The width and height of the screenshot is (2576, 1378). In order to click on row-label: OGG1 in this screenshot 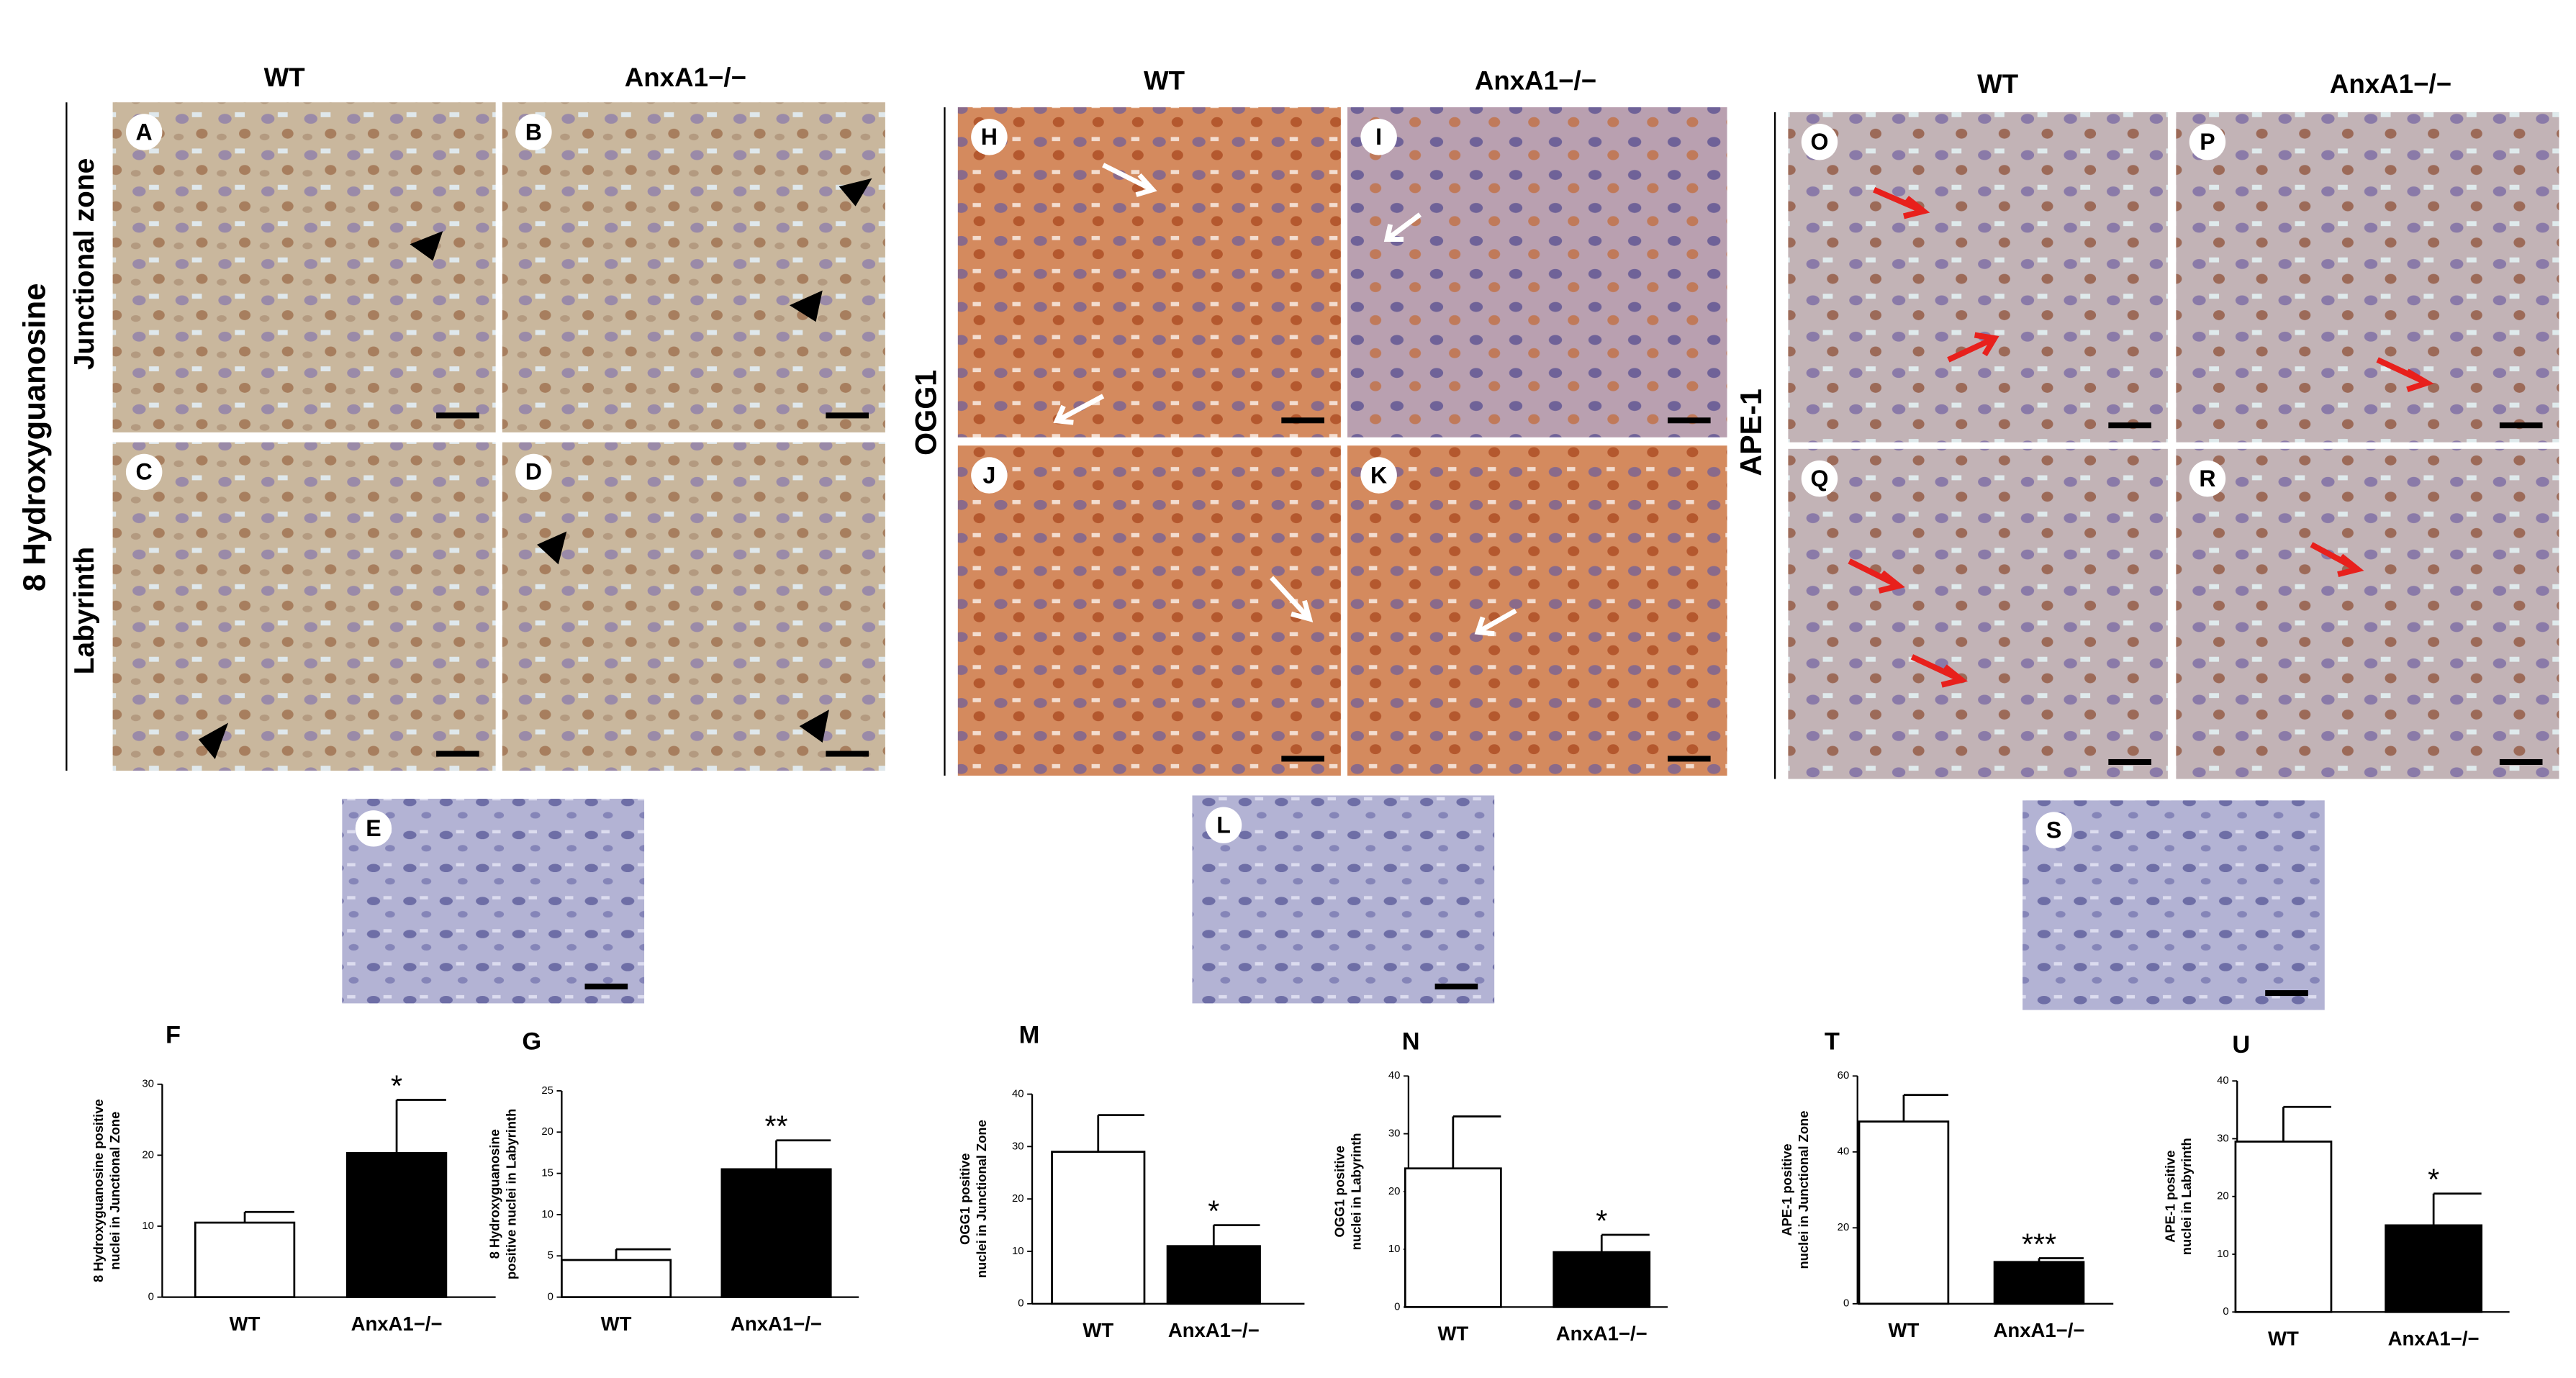, I will do `click(926, 412)`.